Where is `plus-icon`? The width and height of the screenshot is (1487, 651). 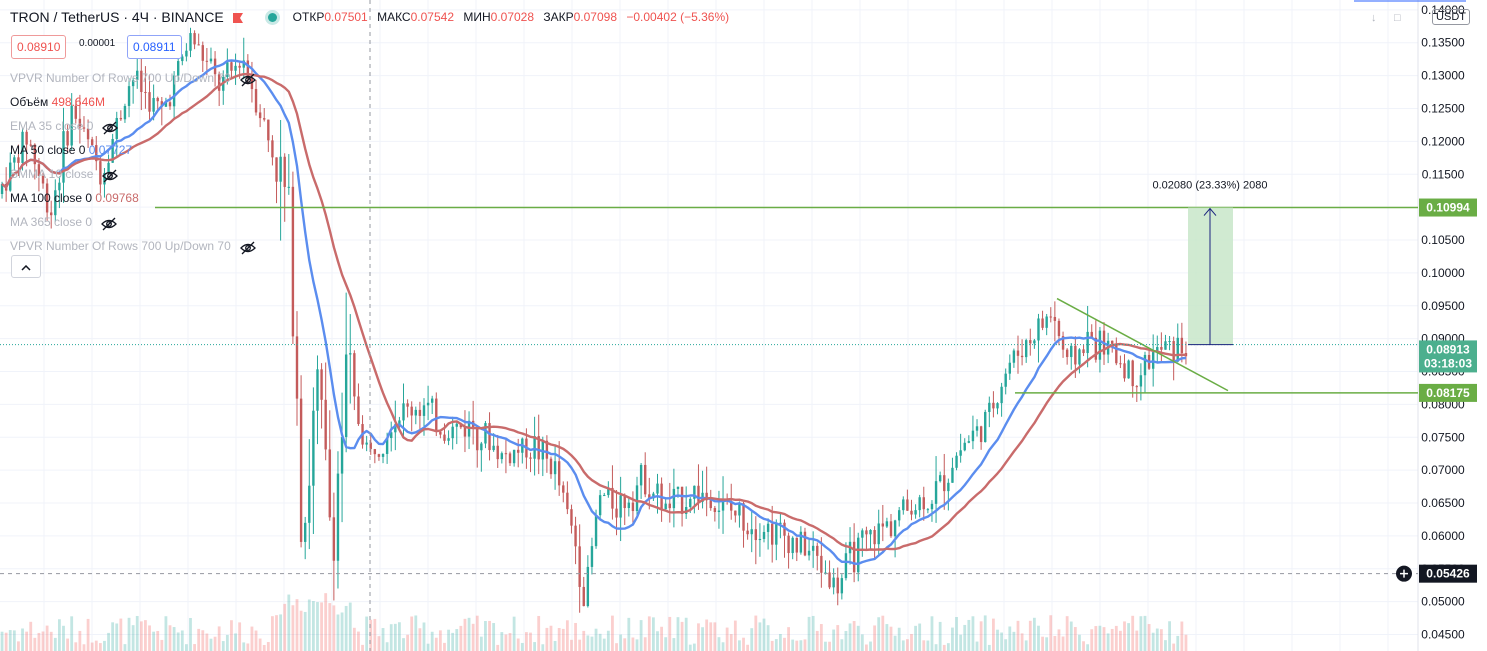 plus-icon is located at coordinates (1404, 573).